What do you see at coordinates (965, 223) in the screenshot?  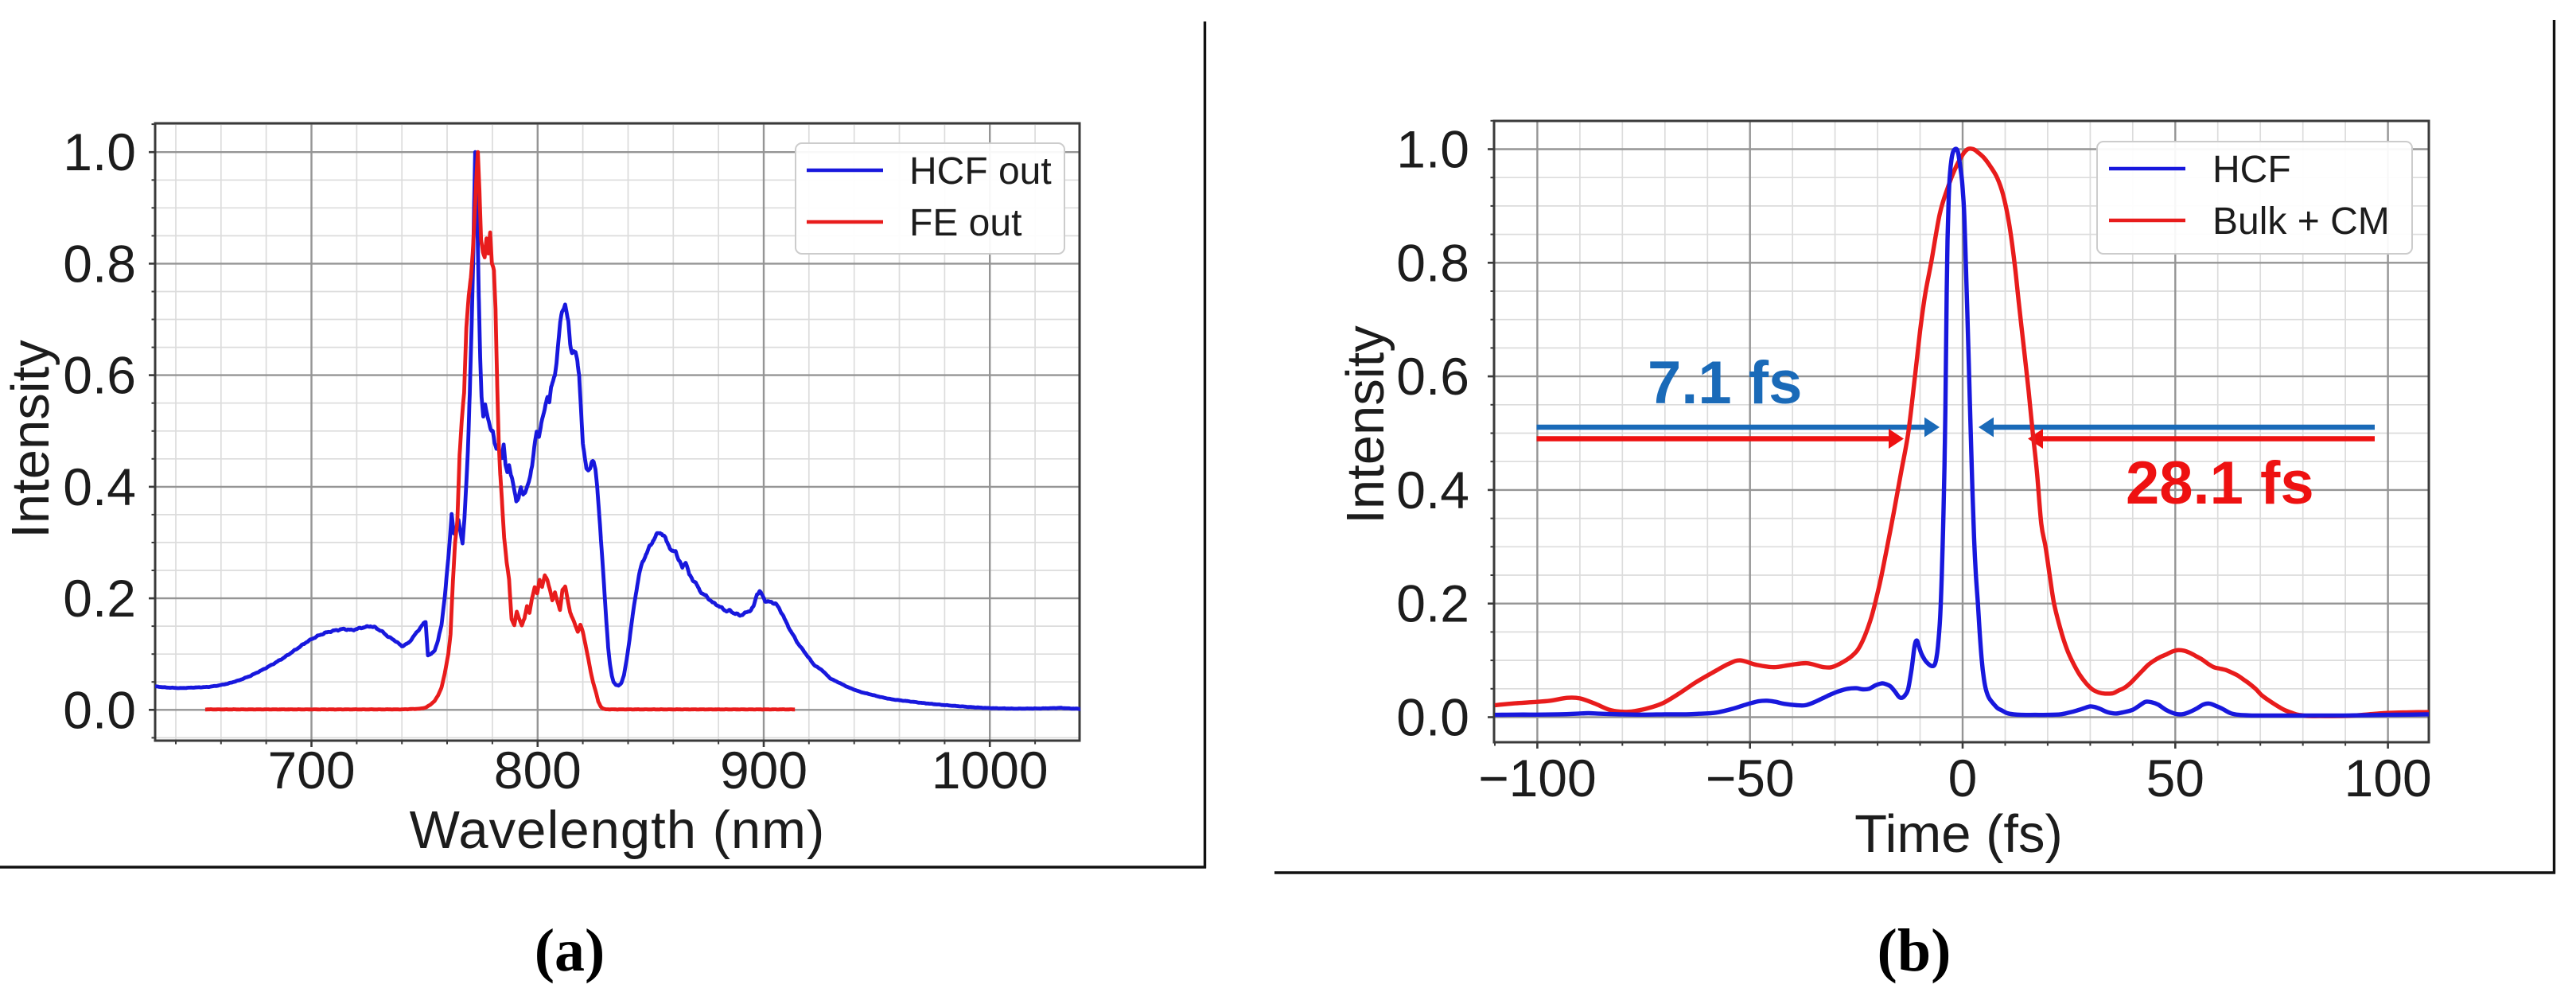 I see `svg-text: FE out` at bounding box center [965, 223].